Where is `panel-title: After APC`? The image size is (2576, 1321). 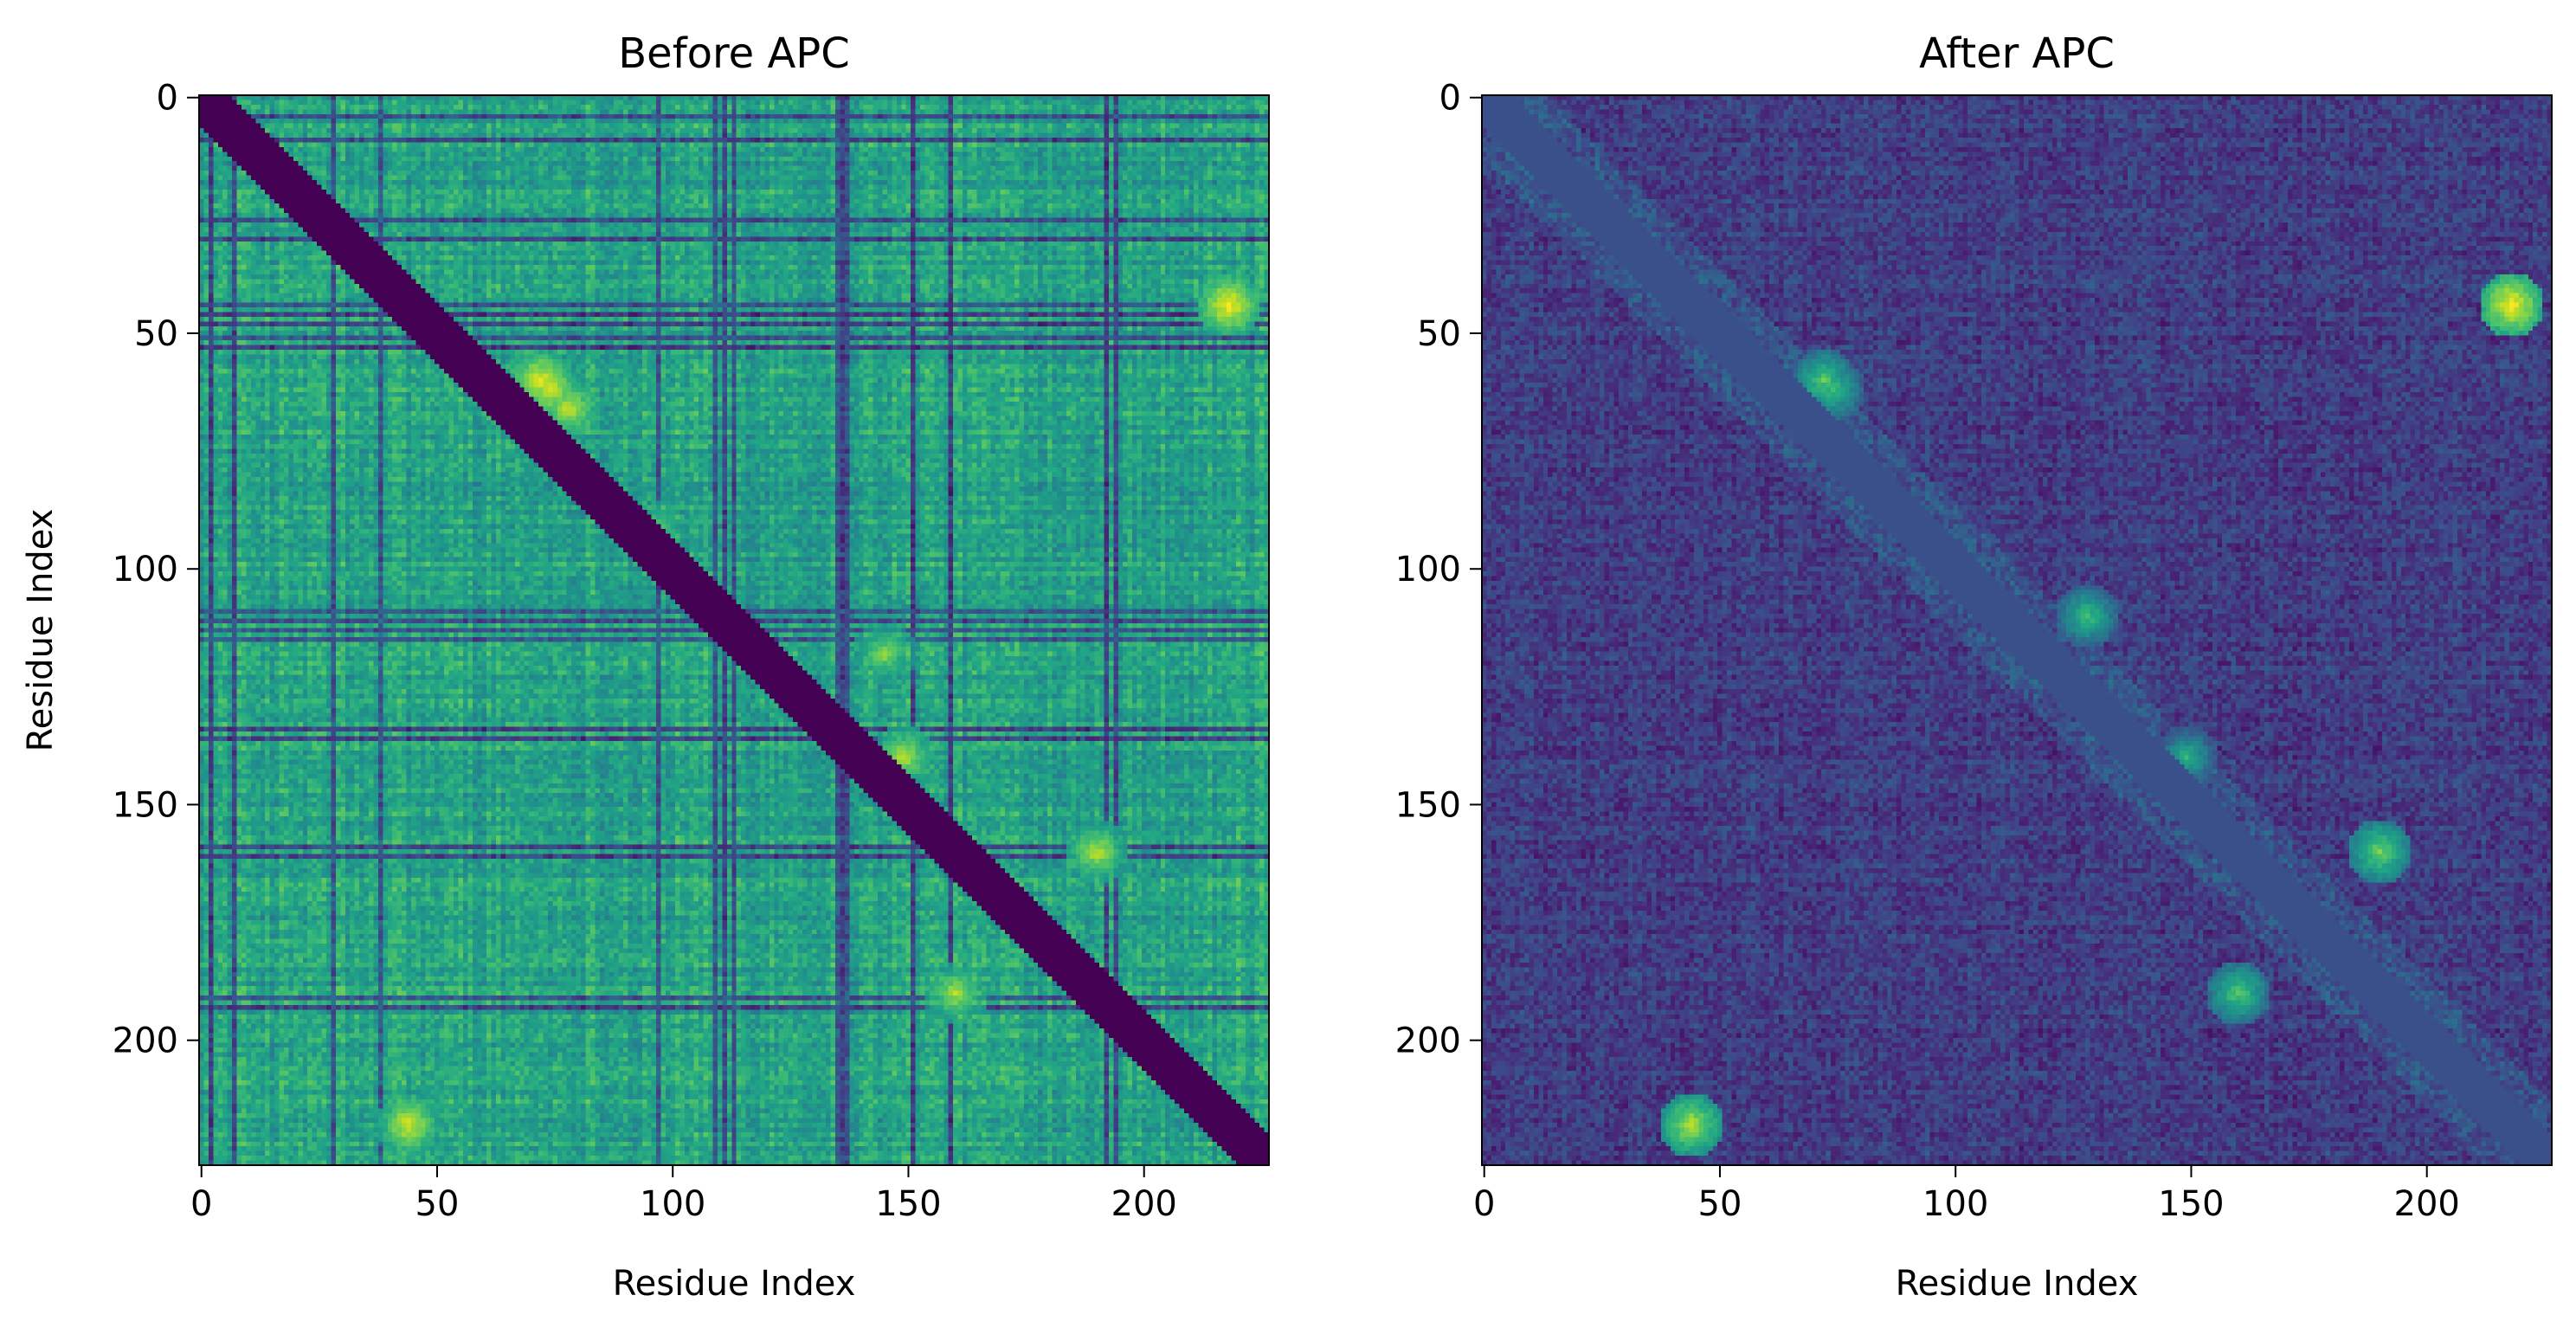 panel-title: After APC is located at coordinates (2017, 53).